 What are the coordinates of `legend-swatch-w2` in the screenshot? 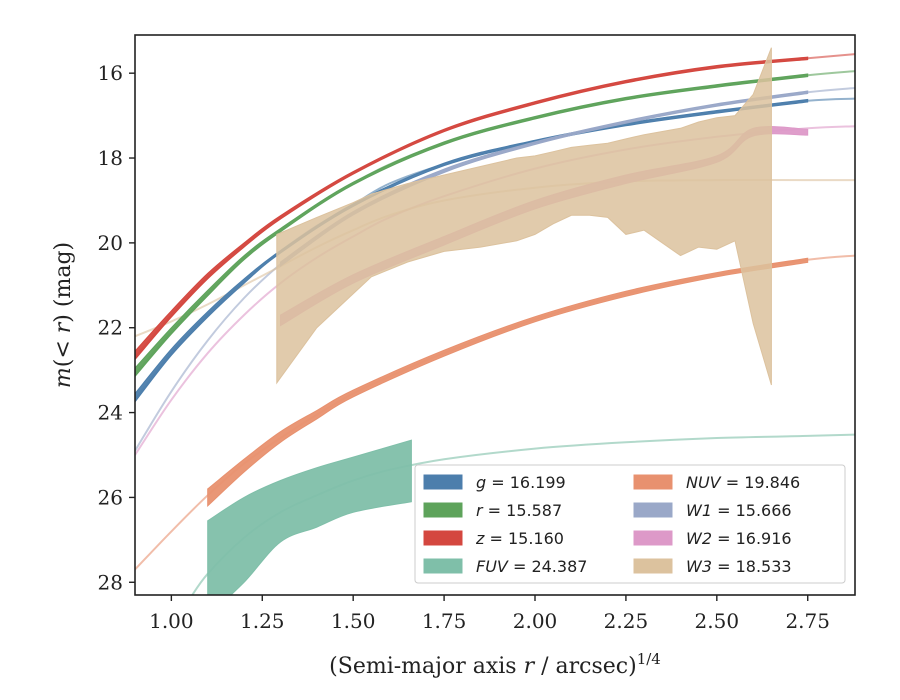 It's located at (653, 538).